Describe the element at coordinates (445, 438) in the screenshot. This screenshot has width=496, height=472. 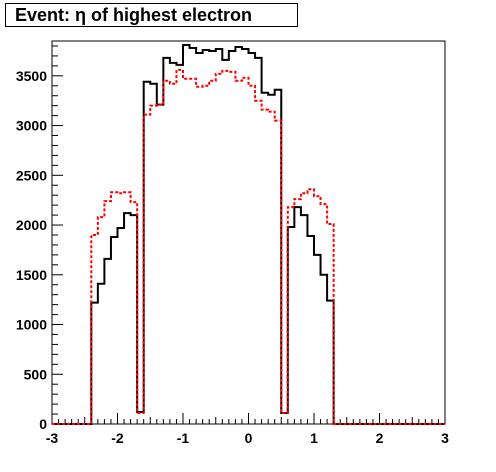
I see `x-tick-label: 3` at that location.